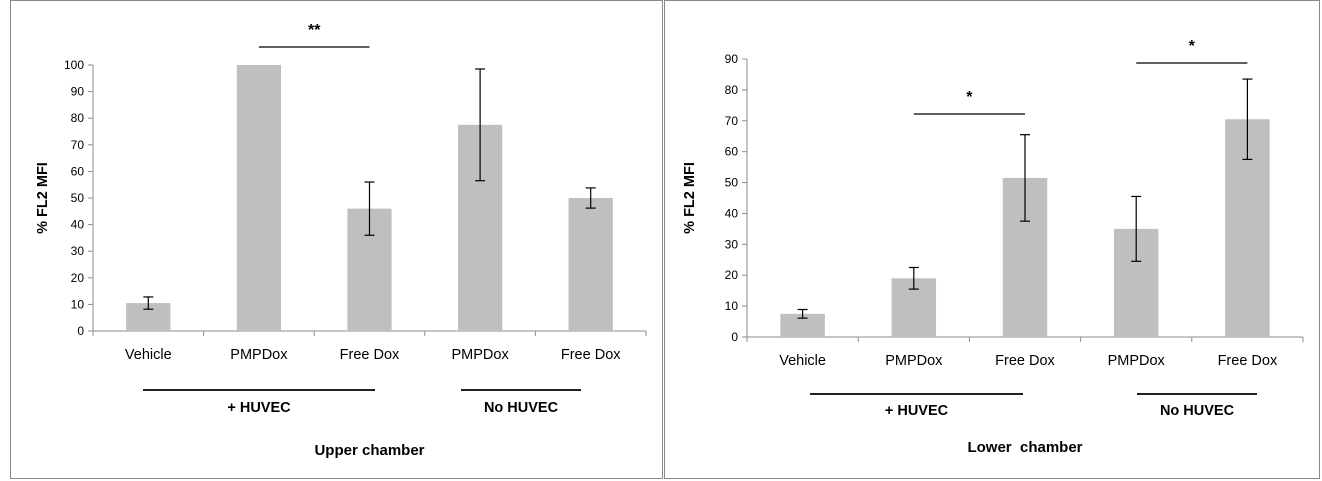 The image size is (1322, 481). Describe the element at coordinates (369, 450) in the screenshot. I see `x-axis-title: Upper chamber` at that location.